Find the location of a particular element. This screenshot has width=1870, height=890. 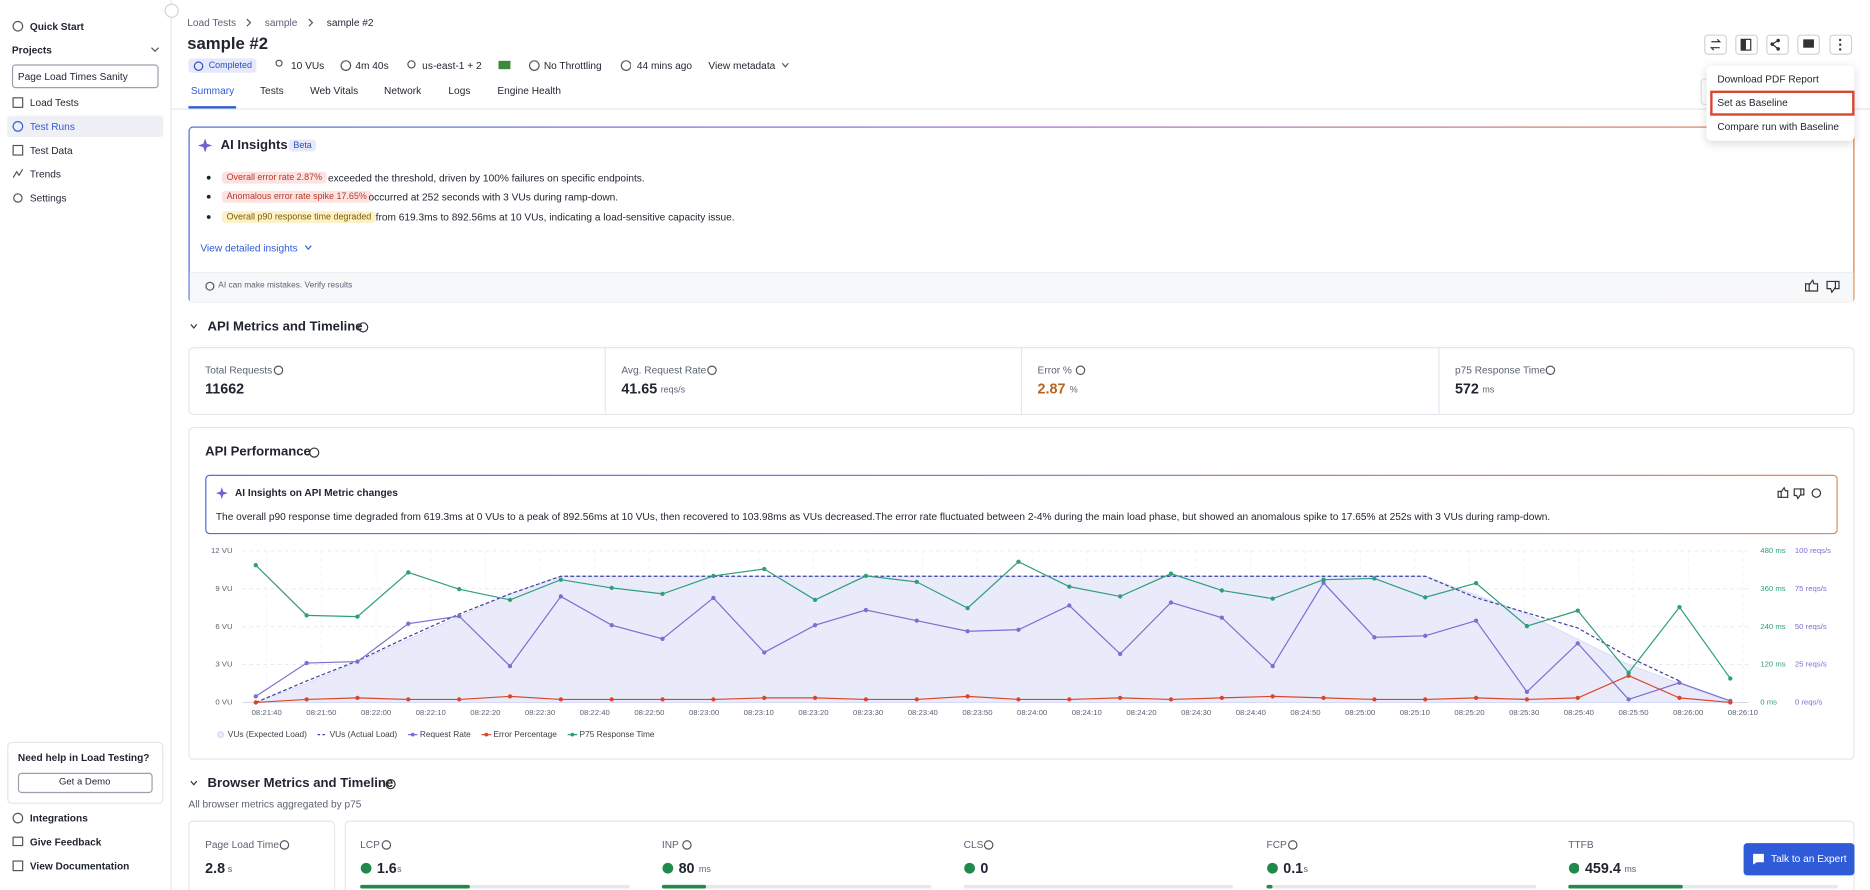

x-tick-label: 08:25:10 is located at coordinates (1415, 712).